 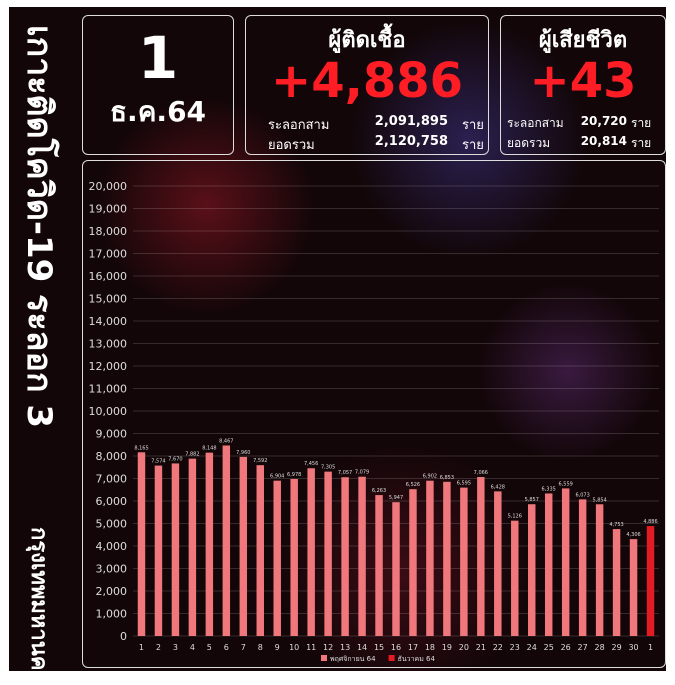 What do you see at coordinates (112, 569) in the screenshot?
I see `y-tick-label: 3,000` at bounding box center [112, 569].